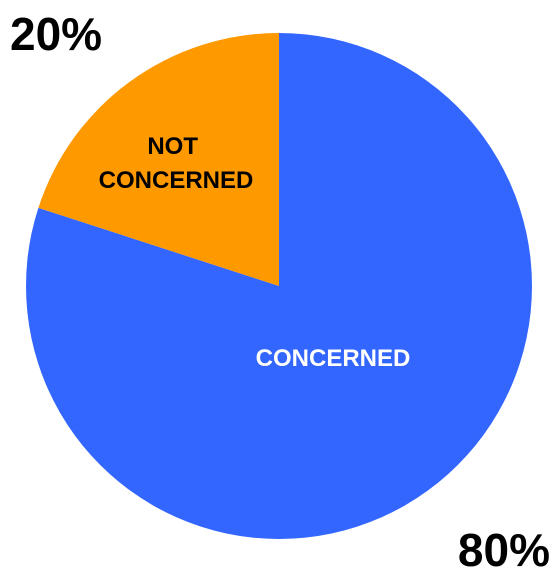 The height and width of the screenshot is (568, 554). Describe the element at coordinates (172, 146) in the screenshot. I see `slice-label-not-concerned-line-1: NOT` at that location.